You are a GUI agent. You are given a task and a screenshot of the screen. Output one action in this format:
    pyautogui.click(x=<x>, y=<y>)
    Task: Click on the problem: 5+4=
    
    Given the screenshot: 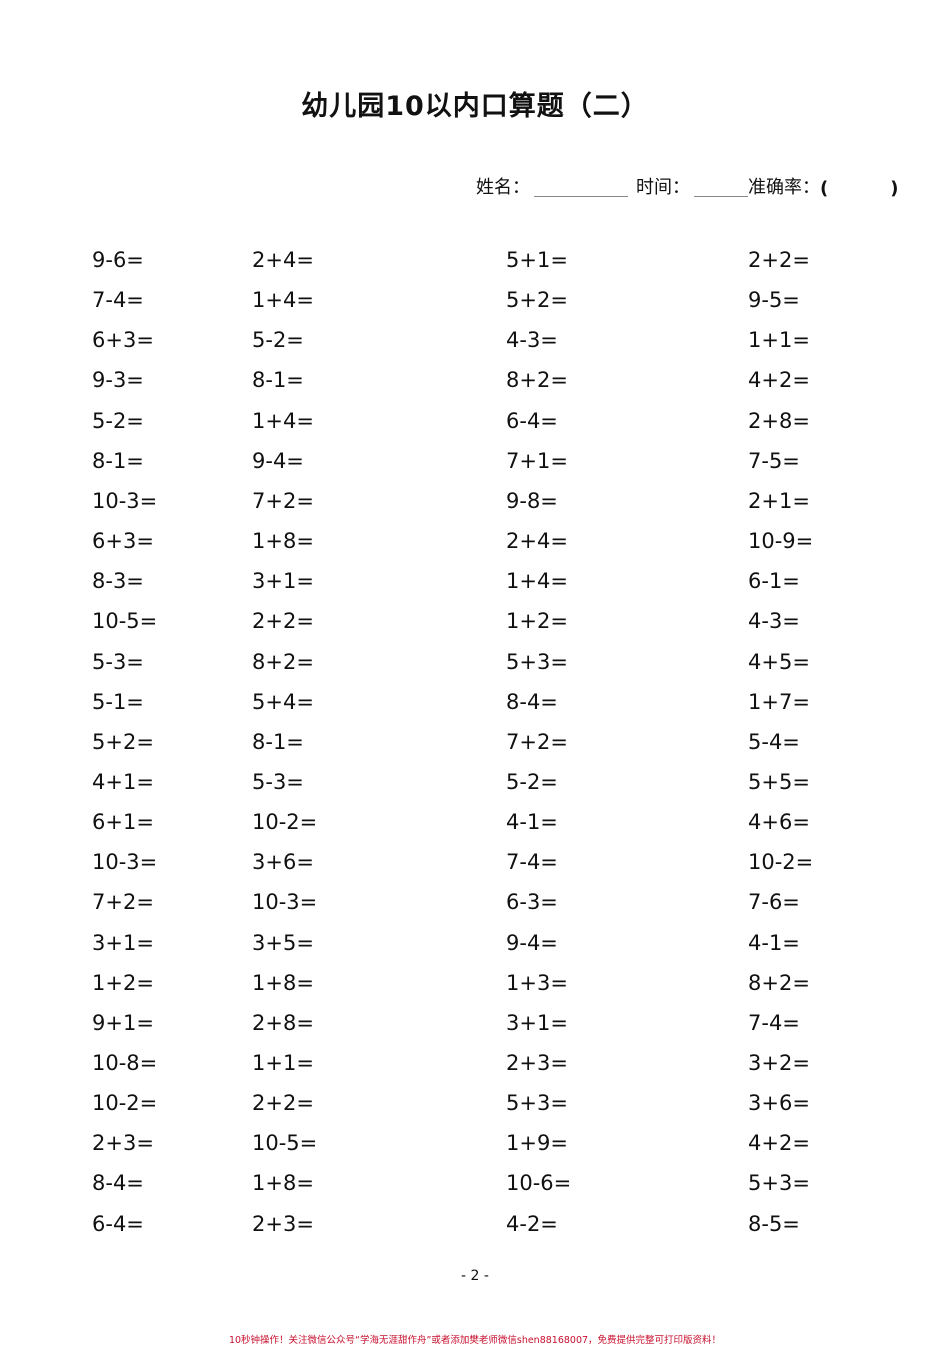 What is the action you would take?
    pyautogui.click(x=283, y=701)
    